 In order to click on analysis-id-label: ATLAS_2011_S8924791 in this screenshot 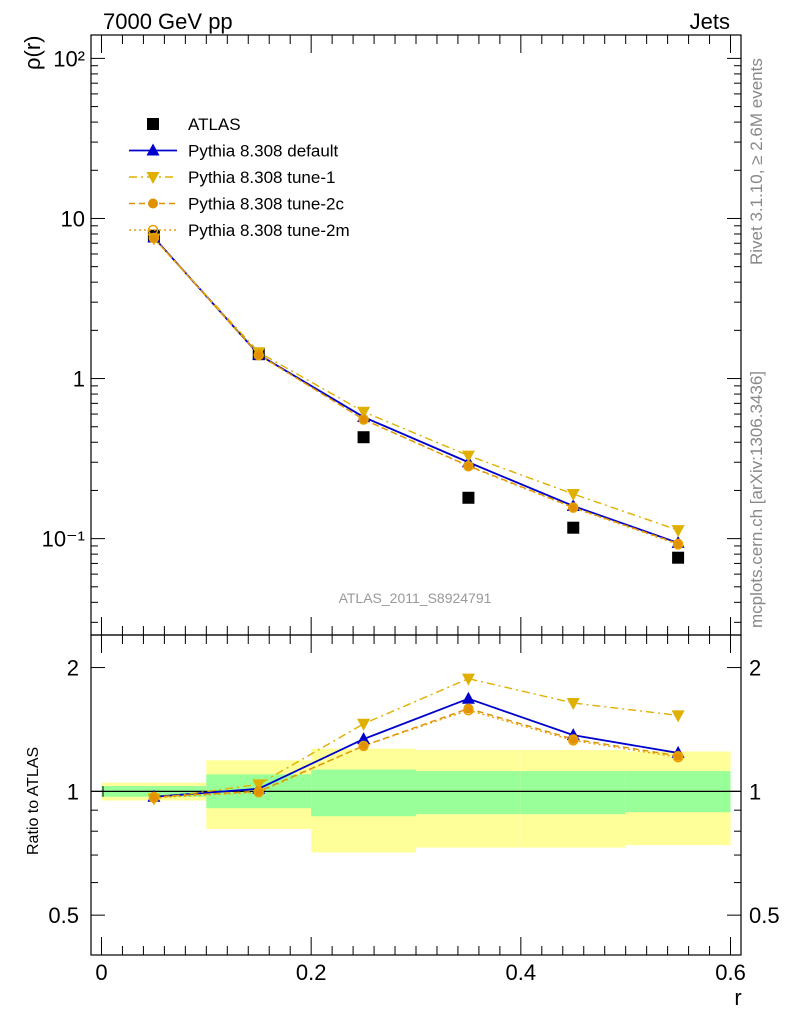, I will do `click(415, 598)`.